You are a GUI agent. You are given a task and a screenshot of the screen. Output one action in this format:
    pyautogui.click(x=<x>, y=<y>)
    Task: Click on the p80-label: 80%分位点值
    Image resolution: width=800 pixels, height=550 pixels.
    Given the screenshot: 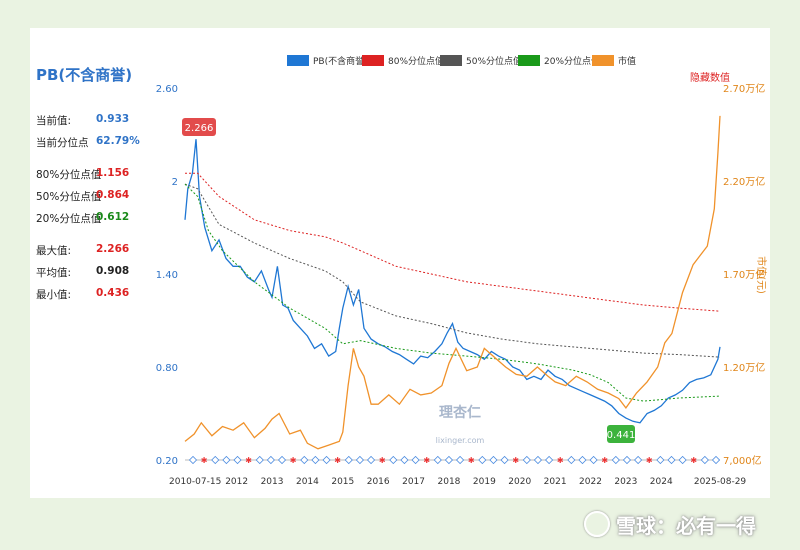 What is the action you would take?
    pyautogui.click(x=69, y=175)
    